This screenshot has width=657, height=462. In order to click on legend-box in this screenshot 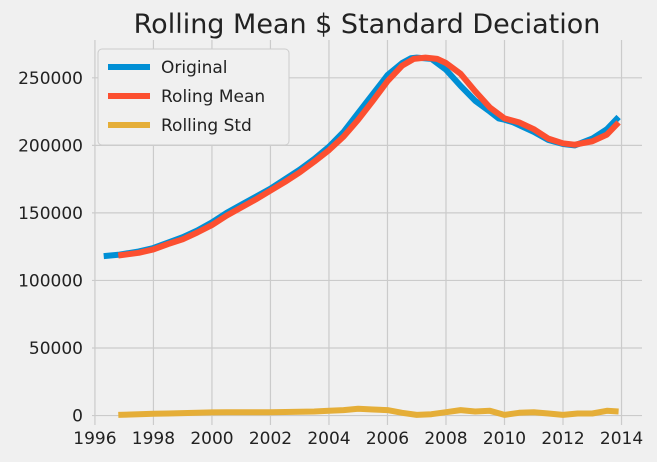, I will do `click(193, 97)`.